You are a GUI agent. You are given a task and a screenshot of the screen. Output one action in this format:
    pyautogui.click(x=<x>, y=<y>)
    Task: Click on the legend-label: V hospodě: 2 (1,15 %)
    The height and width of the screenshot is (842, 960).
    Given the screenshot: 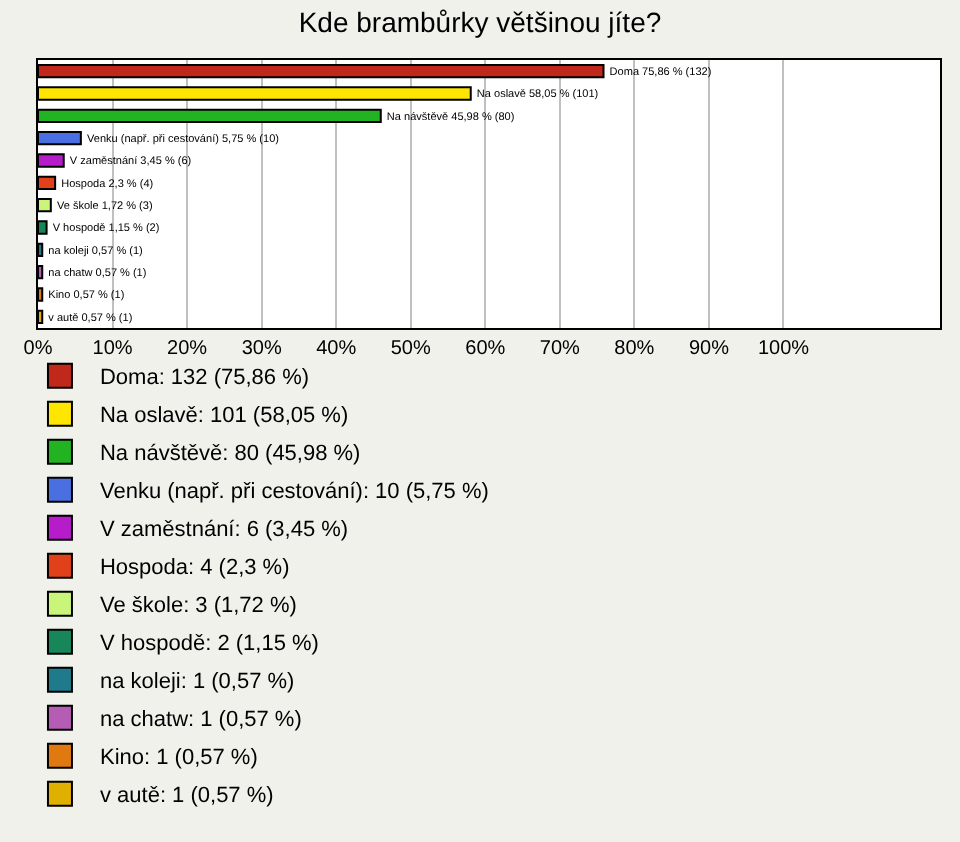 What is the action you would take?
    pyautogui.click(x=209, y=644)
    